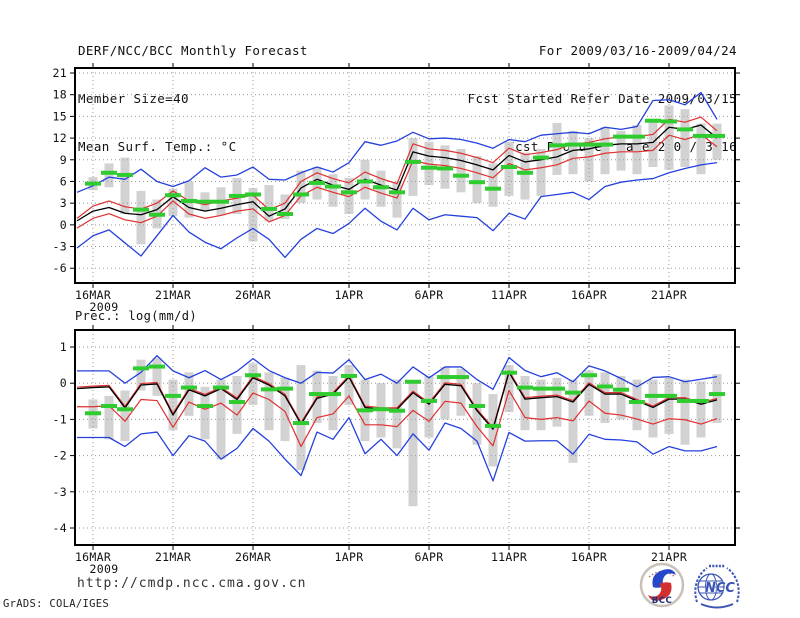  Describe the element at coordinates (253, 295) in the screenshot. I see `x-tick-label: 26MAR` at that location.